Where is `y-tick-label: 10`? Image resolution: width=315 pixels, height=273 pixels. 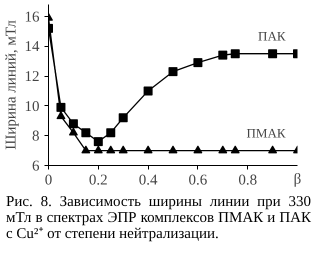 y-tick-label: 10 is located at coordinates (32, 106).